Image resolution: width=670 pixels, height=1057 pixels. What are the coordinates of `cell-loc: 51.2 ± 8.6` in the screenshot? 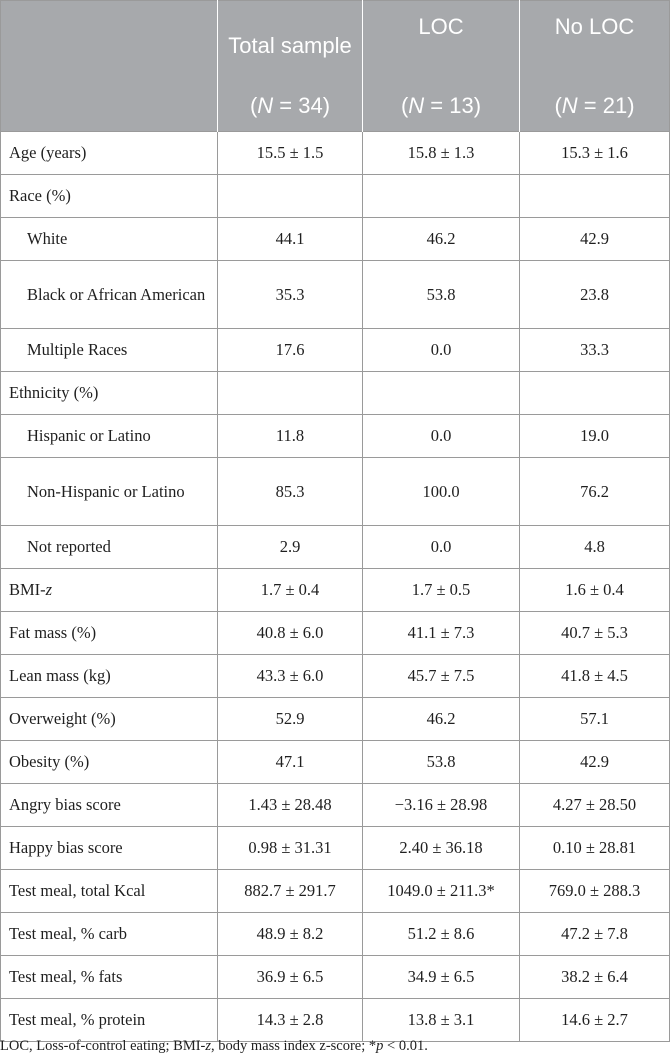 It's located at (441, 934).